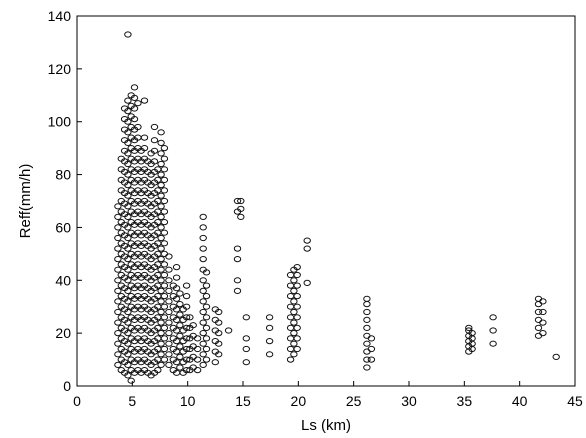 The height and width of the screenshot is (438, 586). I want to click on x-tick-label: 25, so click(354, 401).